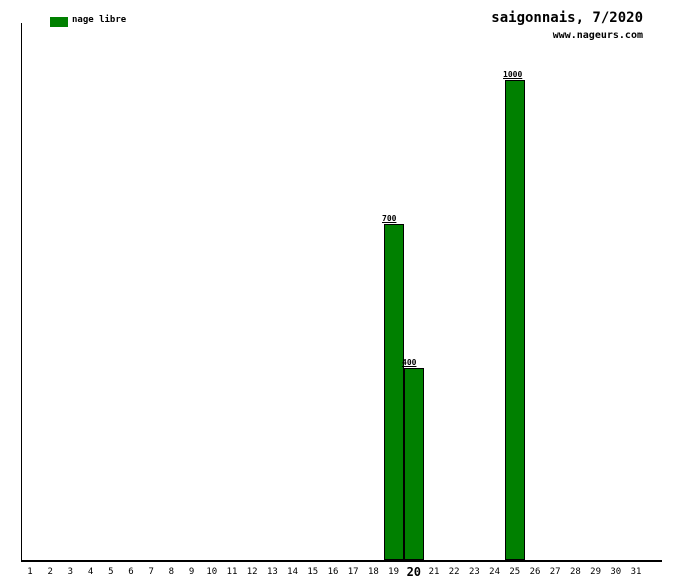 This screenshot has height=580, width=680. What do you see at coordinates (535, 572) in the screenshot?
I see `x-tick-label-26: 26` at bounding box center [535, 572].